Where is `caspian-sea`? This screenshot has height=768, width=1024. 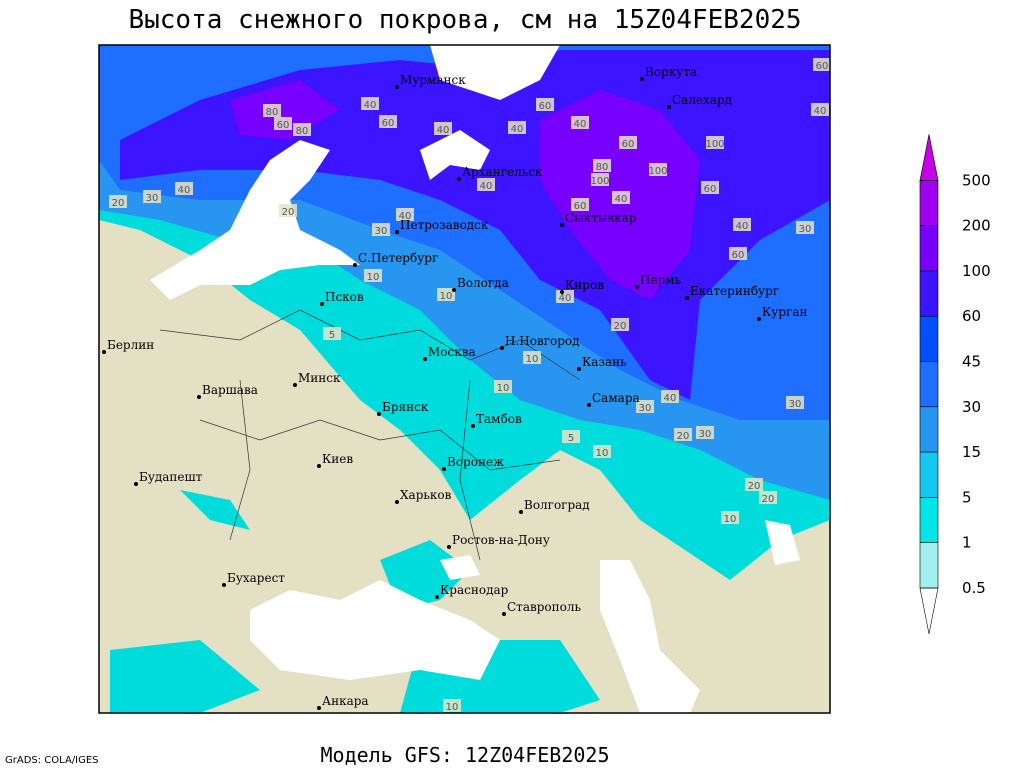
caspian-sea is located at coordinates (700, 616).